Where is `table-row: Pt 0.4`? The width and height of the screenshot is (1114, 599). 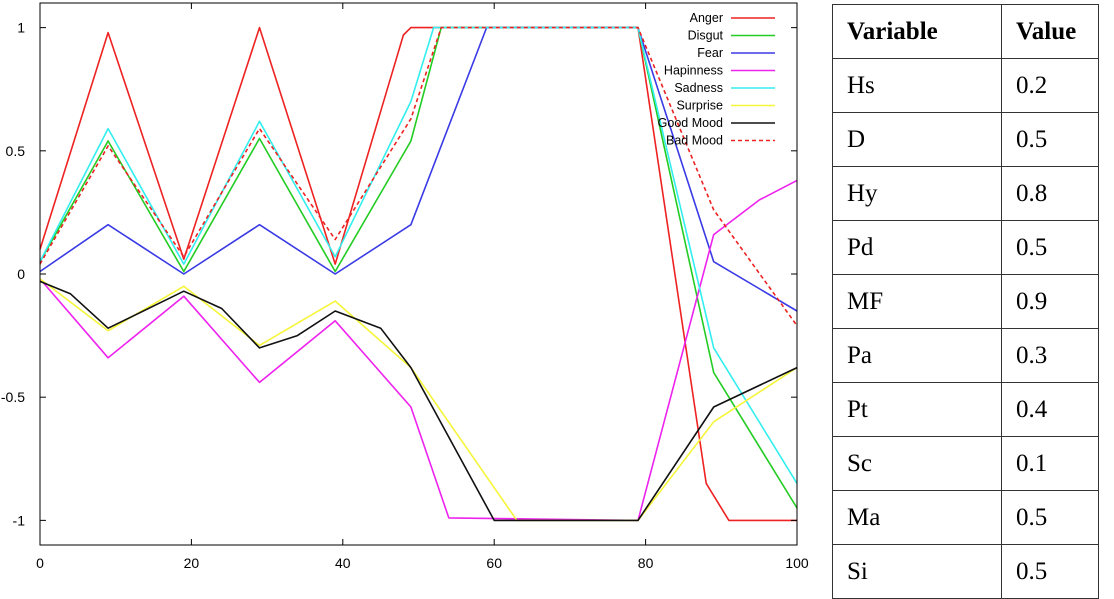 table-row: Pt 0.4 is located at coordinates (965, 409).